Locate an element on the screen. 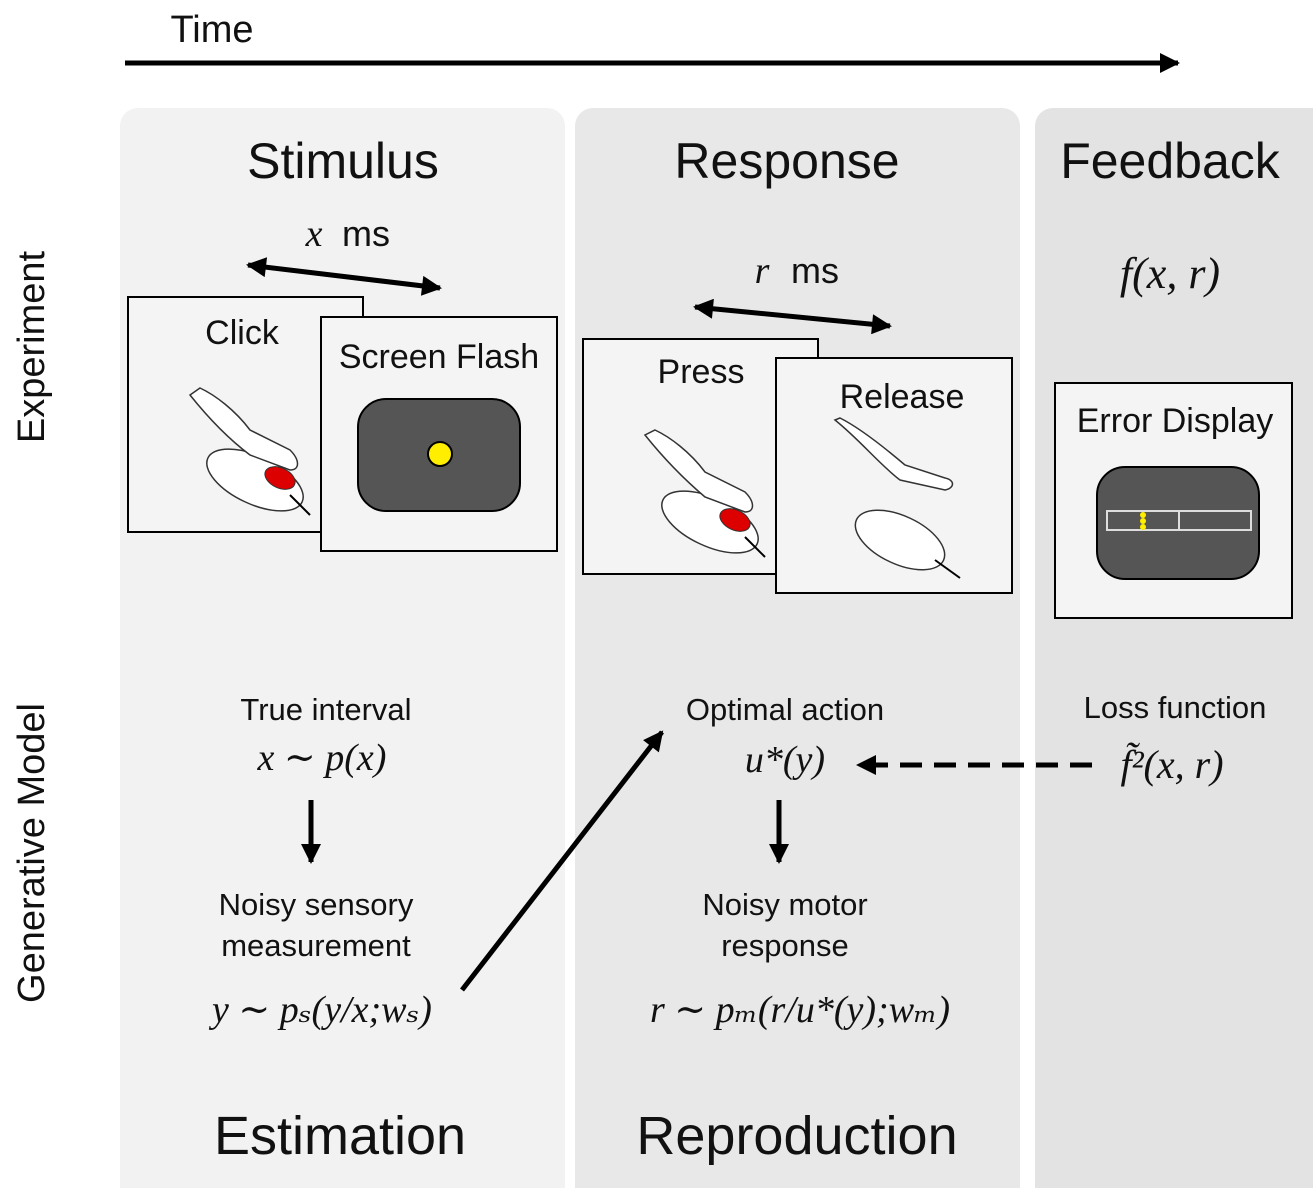 This screenshot has height=1188, width=1313. interval-symbol: x is located at coordinates (314, 234).